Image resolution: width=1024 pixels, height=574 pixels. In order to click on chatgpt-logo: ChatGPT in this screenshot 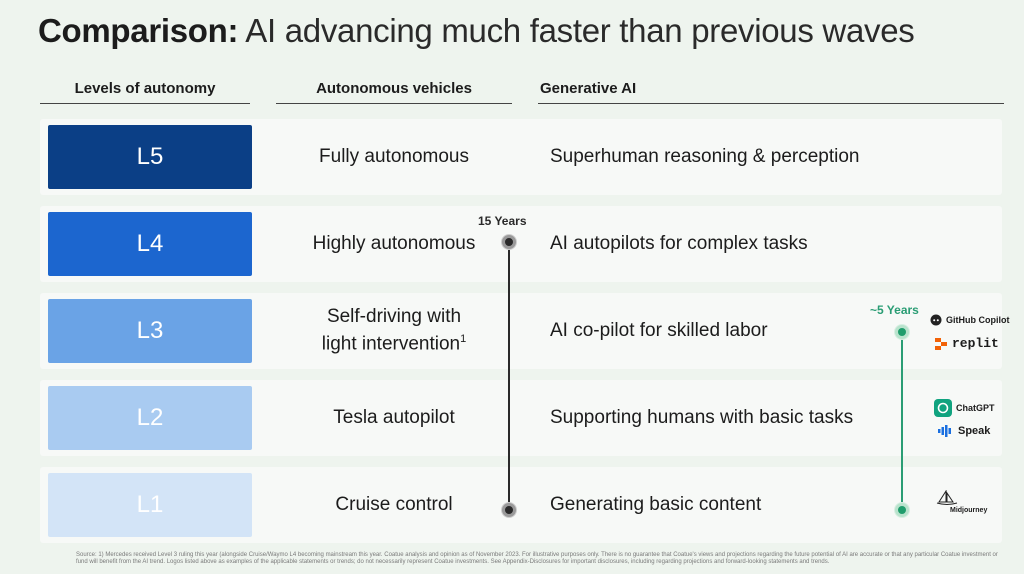, I will do `click(964, 408)`.